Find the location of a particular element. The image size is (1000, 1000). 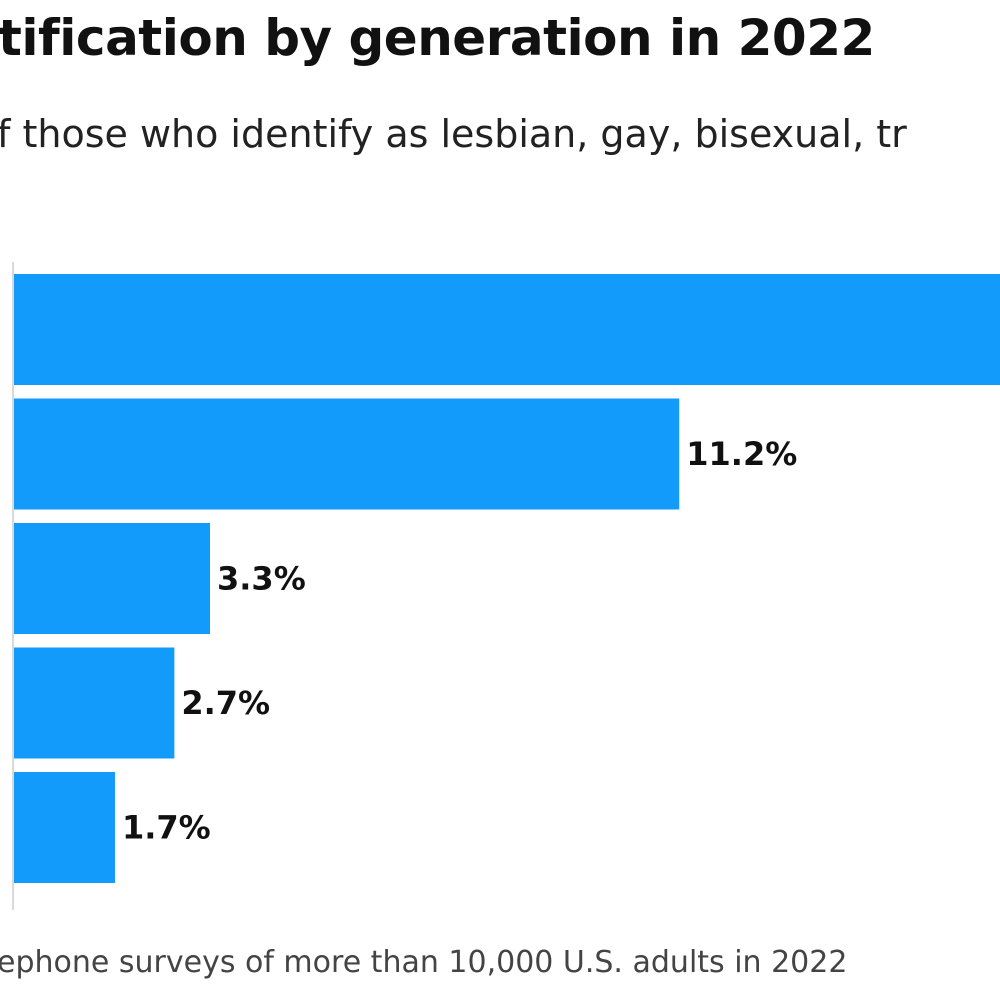

bar-value-label-2: 3.3% is located at coordinates (261, 579).